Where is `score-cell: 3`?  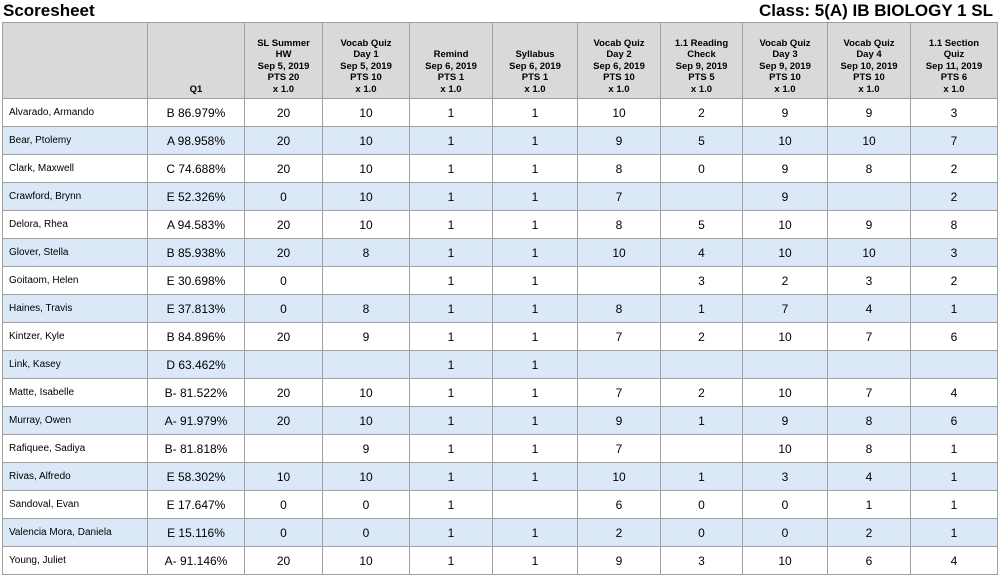
score-cell: 3 is located at coordinates (954, 112).